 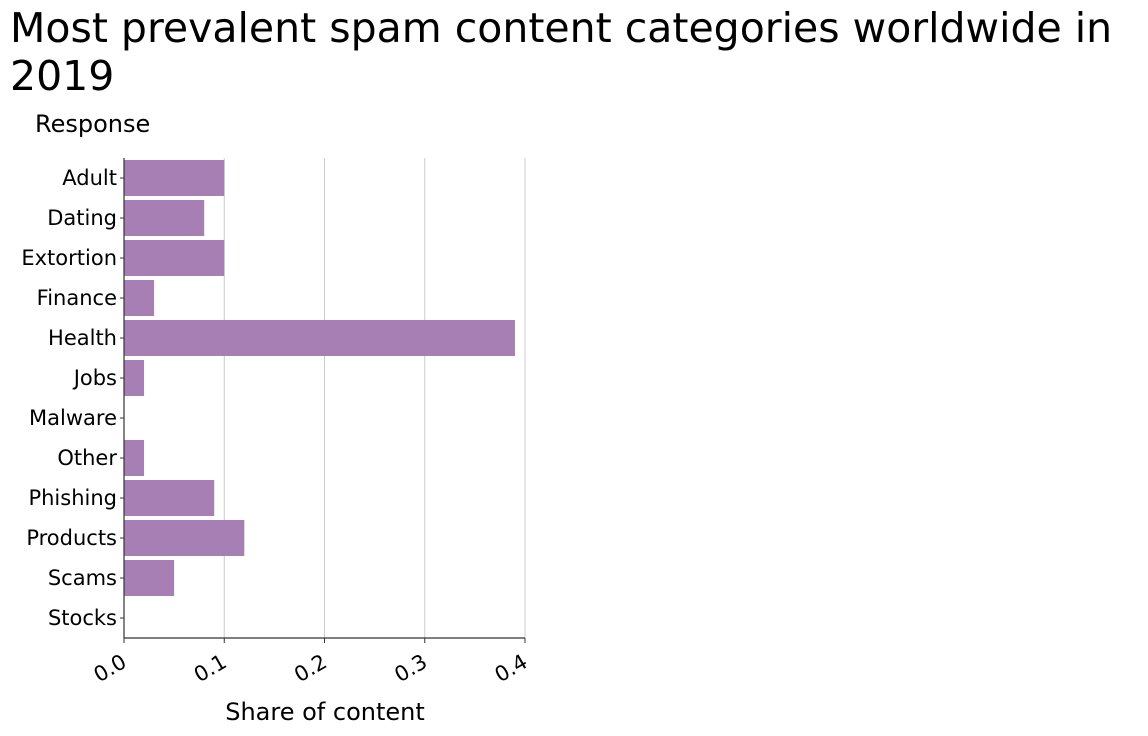 What do you see at coordinates (511, 668) in the screenshot?
I see `x-tick-label: 0.4` at bounding box center [511, 668].